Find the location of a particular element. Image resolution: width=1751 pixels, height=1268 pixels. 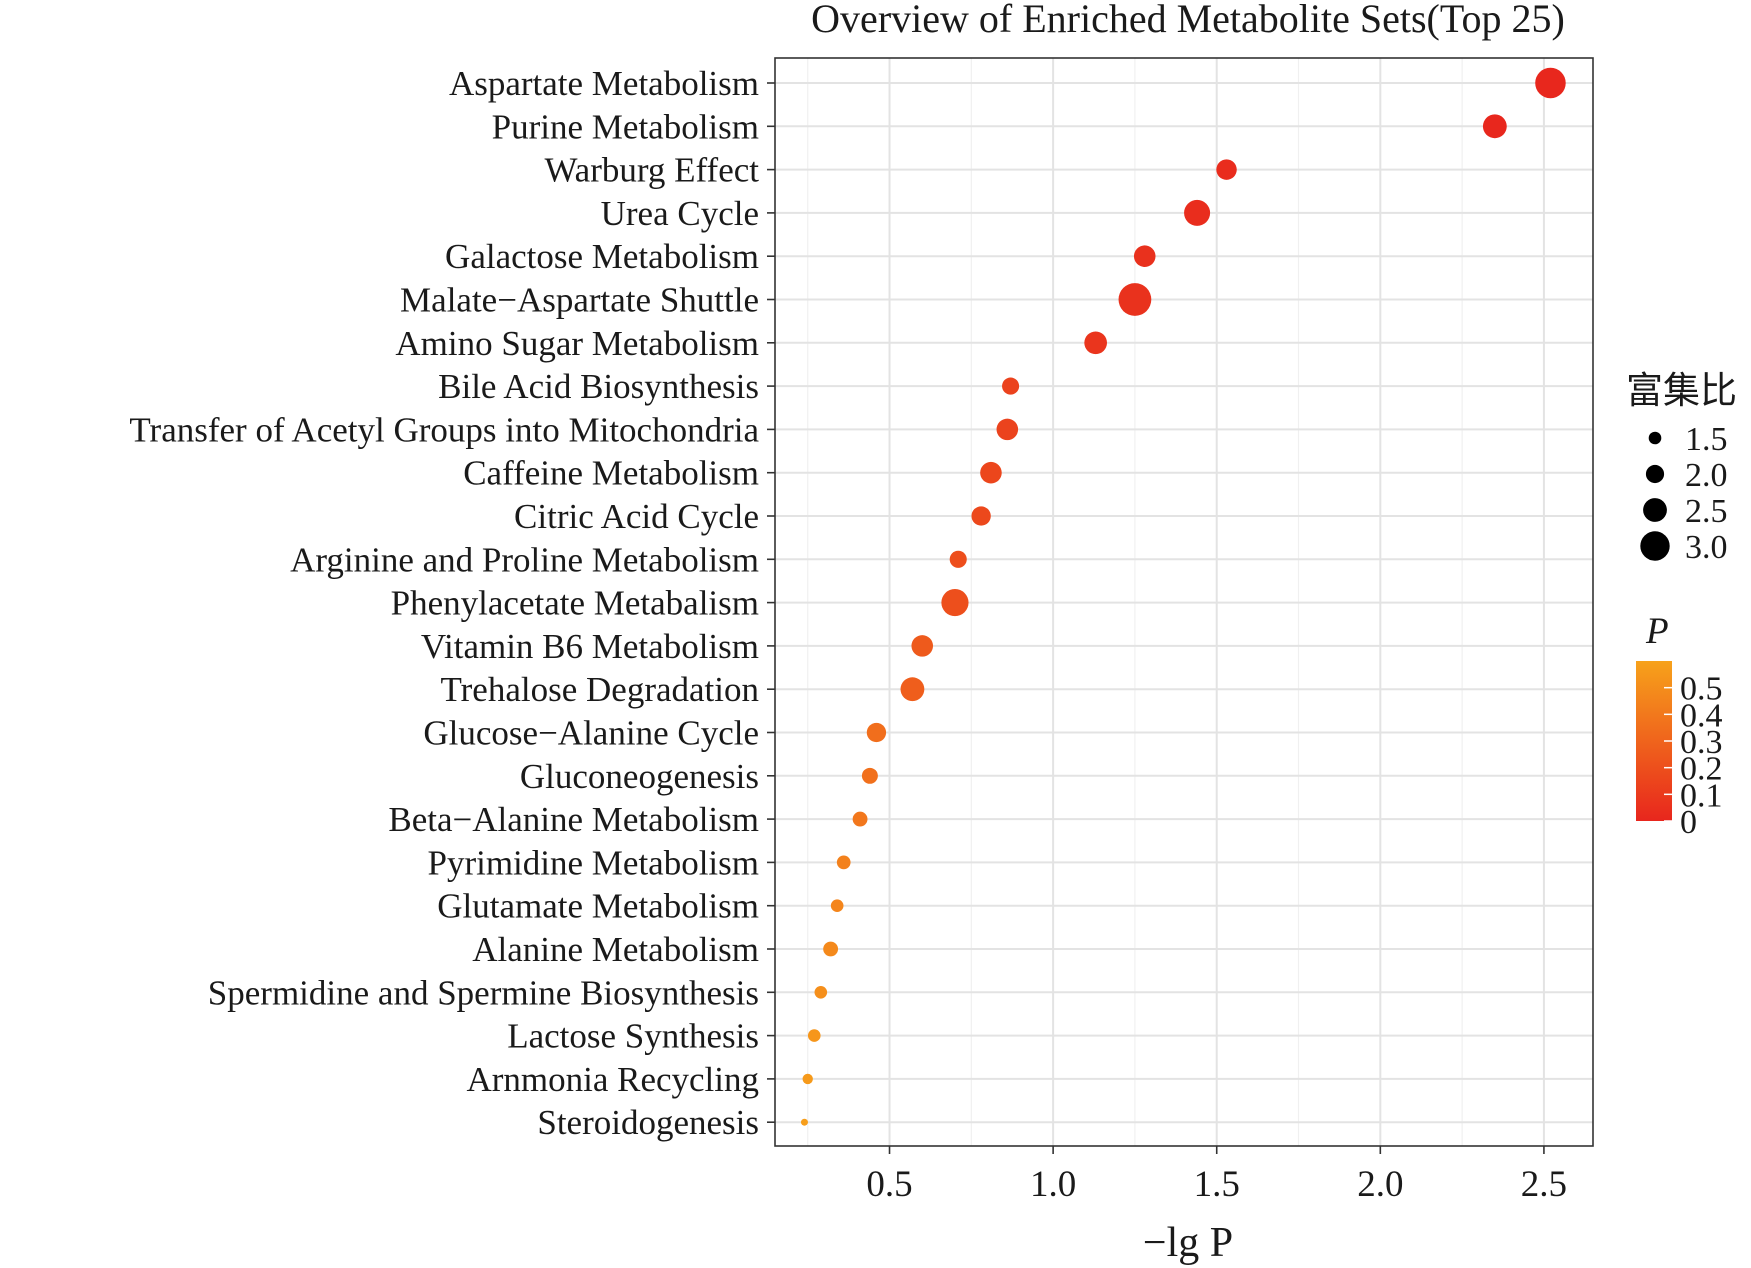

size-legend-label: 2.5 is located at coordinates (1706, 511).